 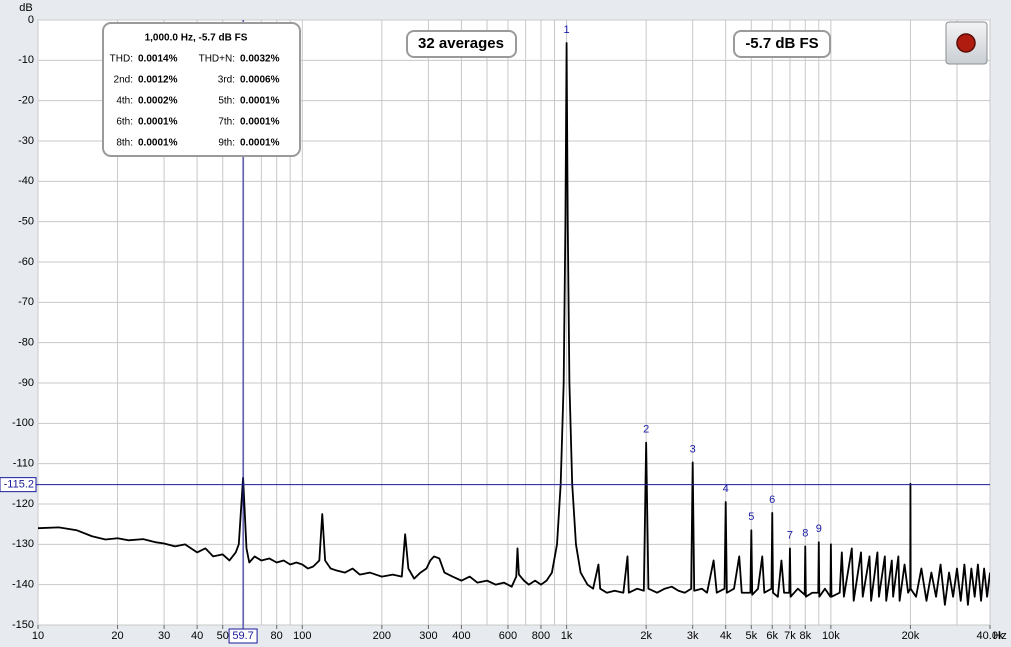 What do you see at coordinates (158, 59) in the screenshot?
I see `readout-value: 0.0014%` at bounding box center [158, 59].